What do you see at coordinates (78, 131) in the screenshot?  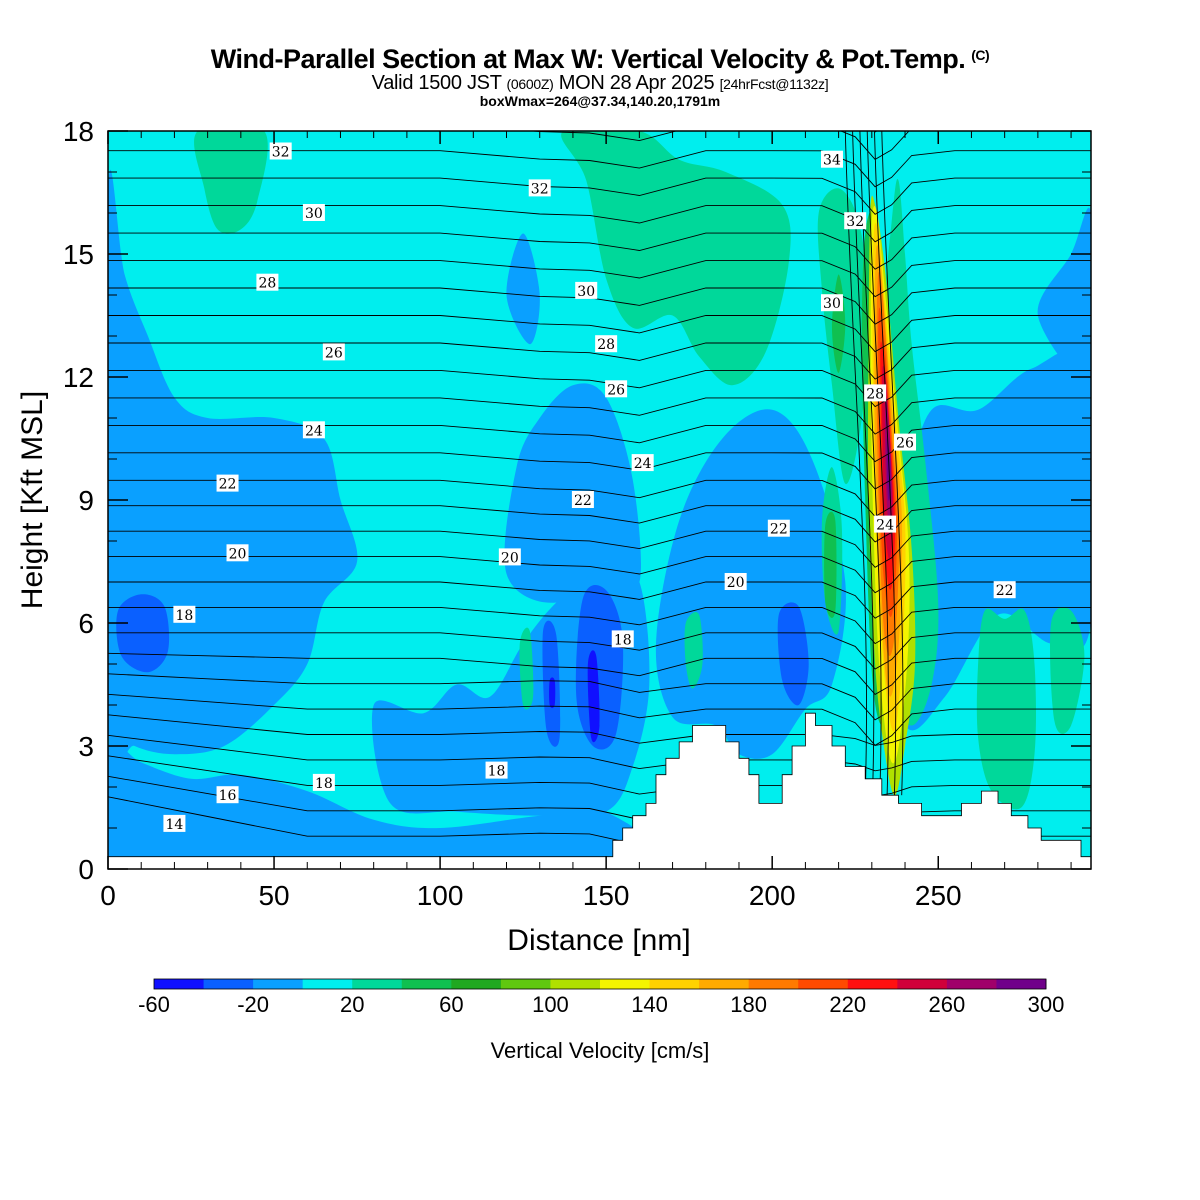 I see `y-tick-label: 18` at bounding box center [78, 131].